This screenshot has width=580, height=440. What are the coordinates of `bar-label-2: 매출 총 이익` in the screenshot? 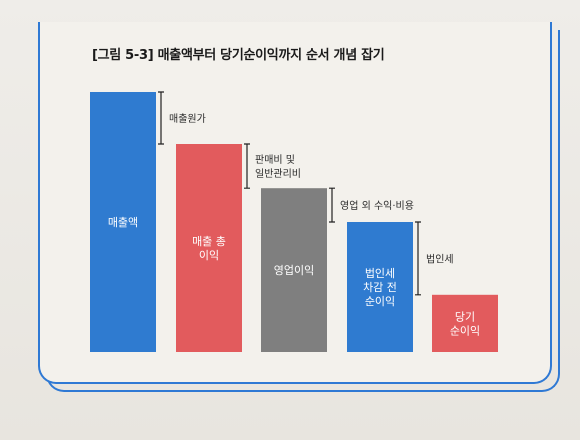 It's located at (209, 248).